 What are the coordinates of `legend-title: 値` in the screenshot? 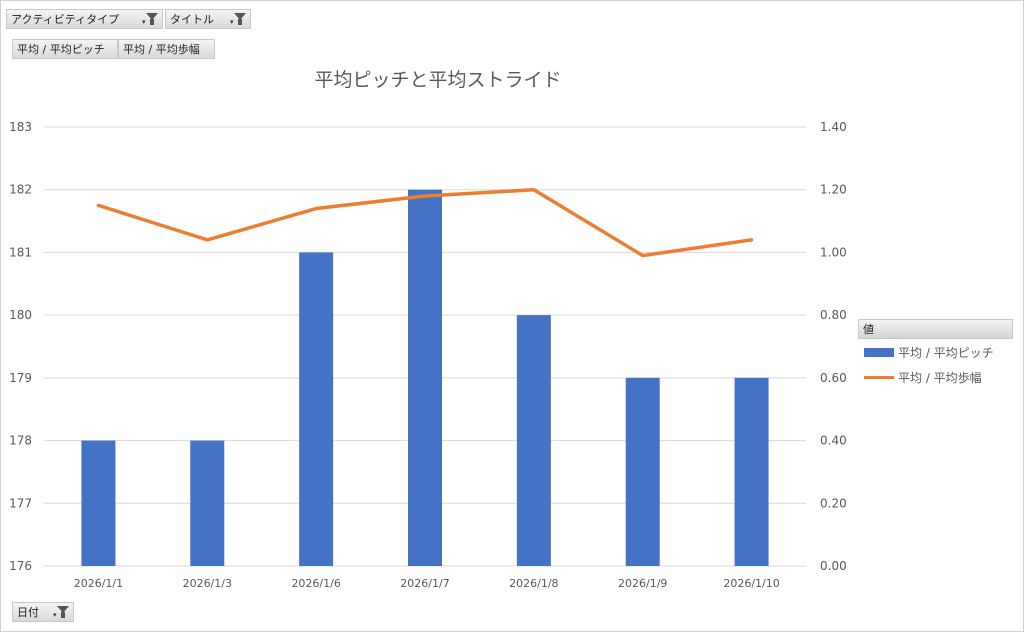 It's located at (935, 329).